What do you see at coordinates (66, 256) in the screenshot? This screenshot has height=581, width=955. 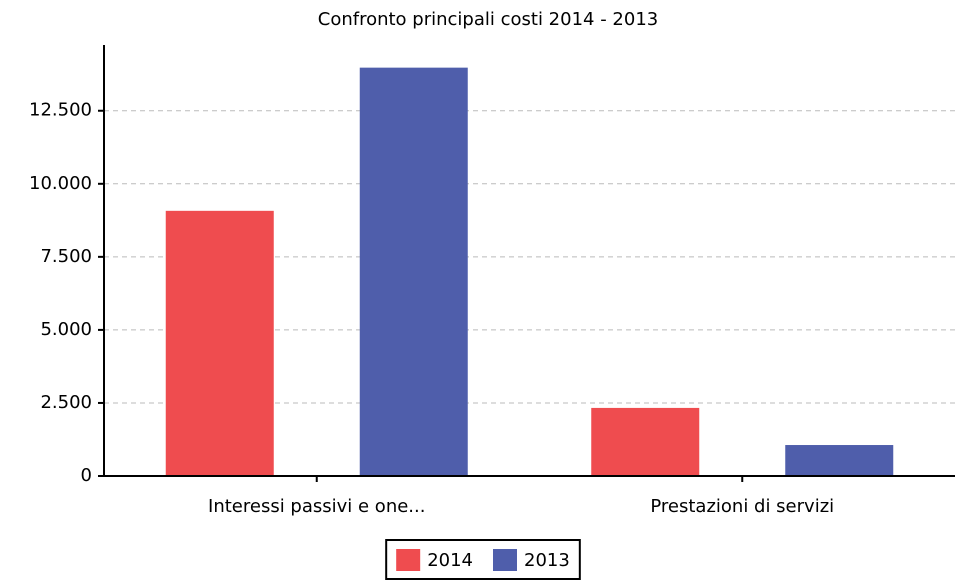 I see `y-tick-label: 7.500` at bounding box center [66, 256].